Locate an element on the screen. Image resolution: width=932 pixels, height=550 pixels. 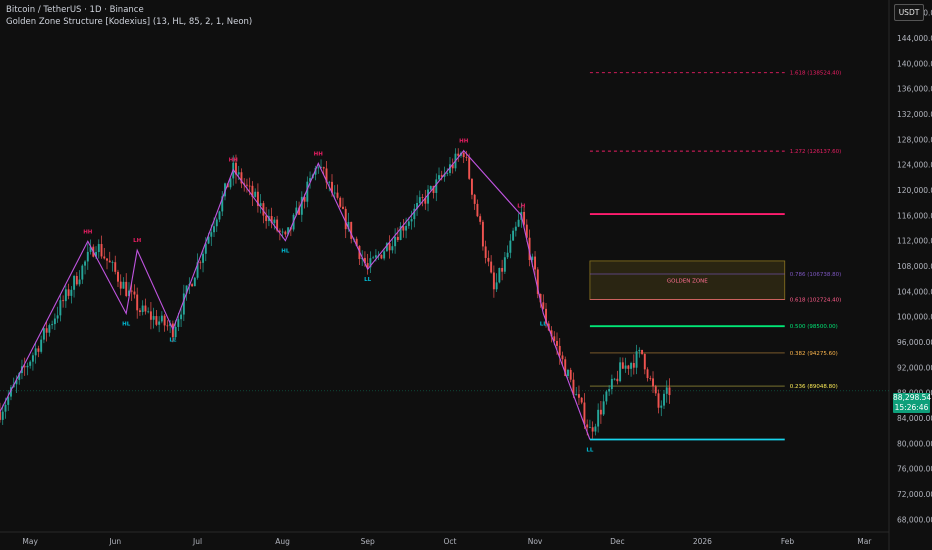
time-axis-label: Jun is located at coordinates (114, 541).